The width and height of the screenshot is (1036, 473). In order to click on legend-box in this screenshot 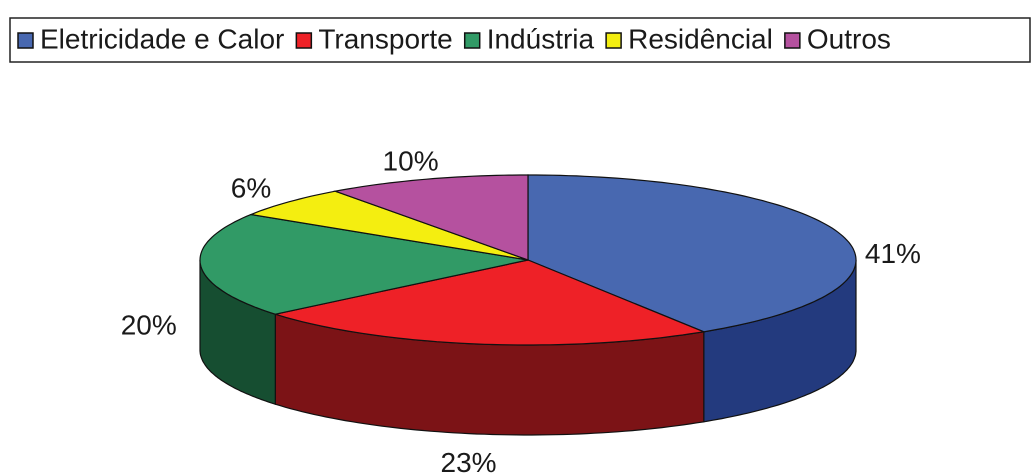, I will do `click(520, 40)`.